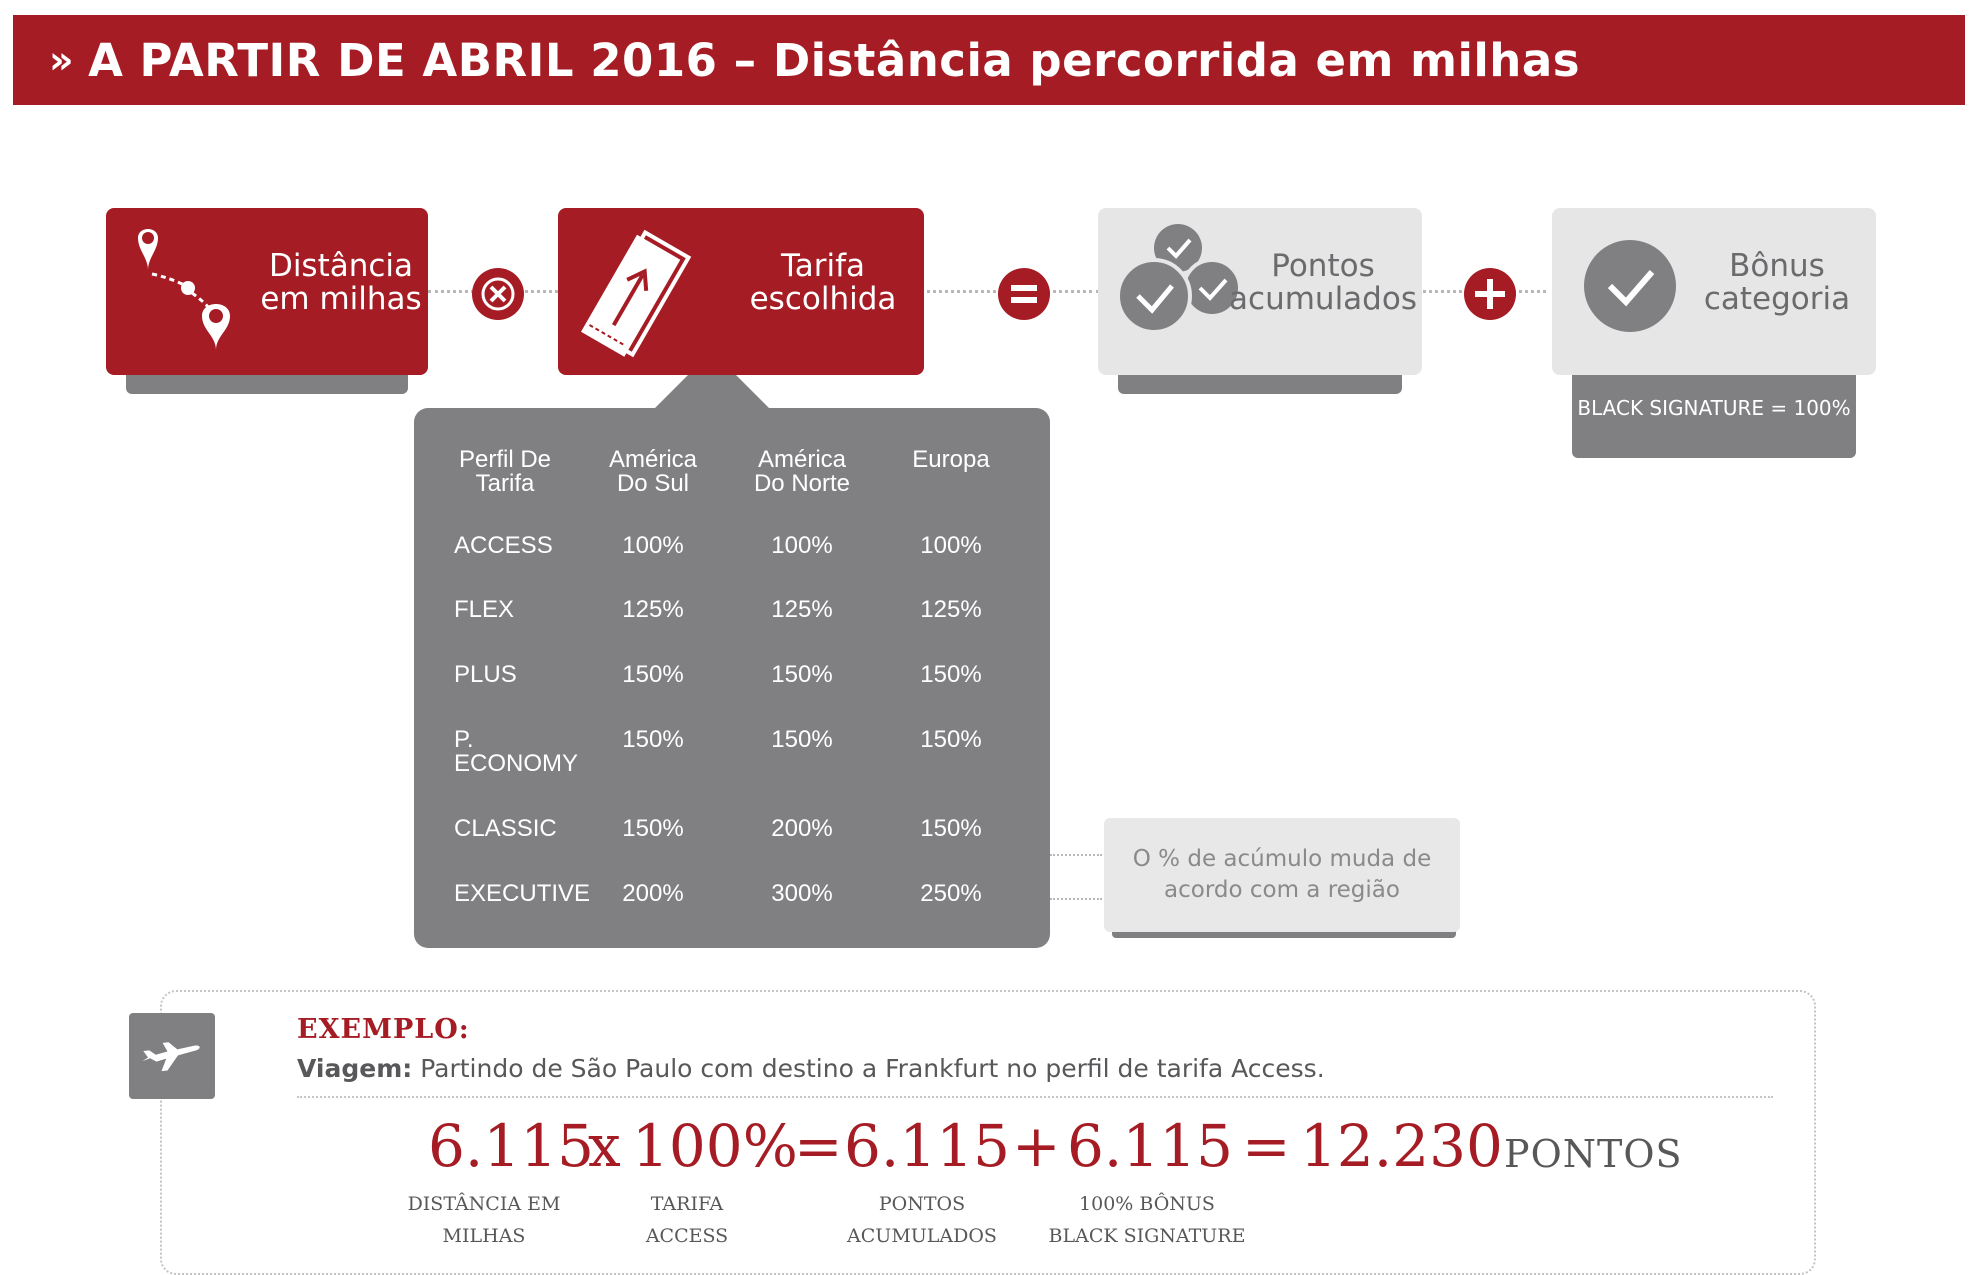  I want to click on bonus-tag: BLACK SIGNATURE = 100%, so click(1714, 415).